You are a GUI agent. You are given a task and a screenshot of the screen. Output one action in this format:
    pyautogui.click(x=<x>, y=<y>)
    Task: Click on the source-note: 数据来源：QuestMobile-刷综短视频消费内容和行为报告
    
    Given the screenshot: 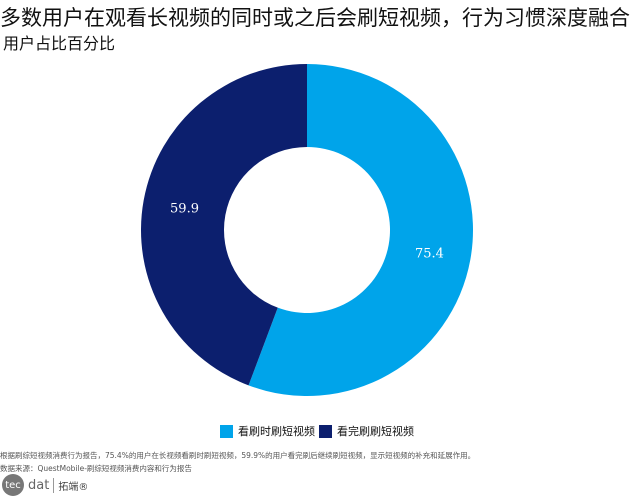 What is the action you would take?
    pyautogui.click(x=96, y=468)
    